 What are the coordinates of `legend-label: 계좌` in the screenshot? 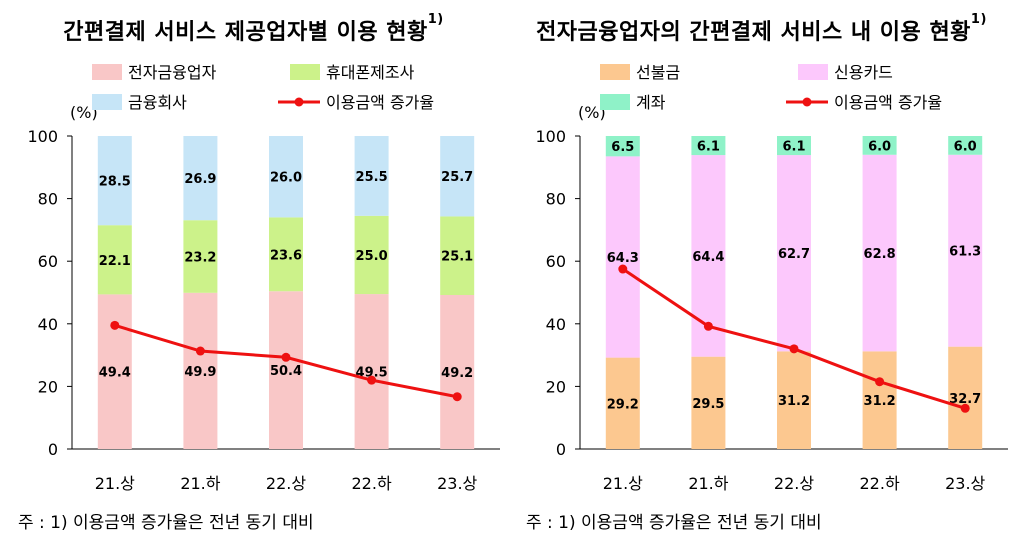 It's located at (651, 102).